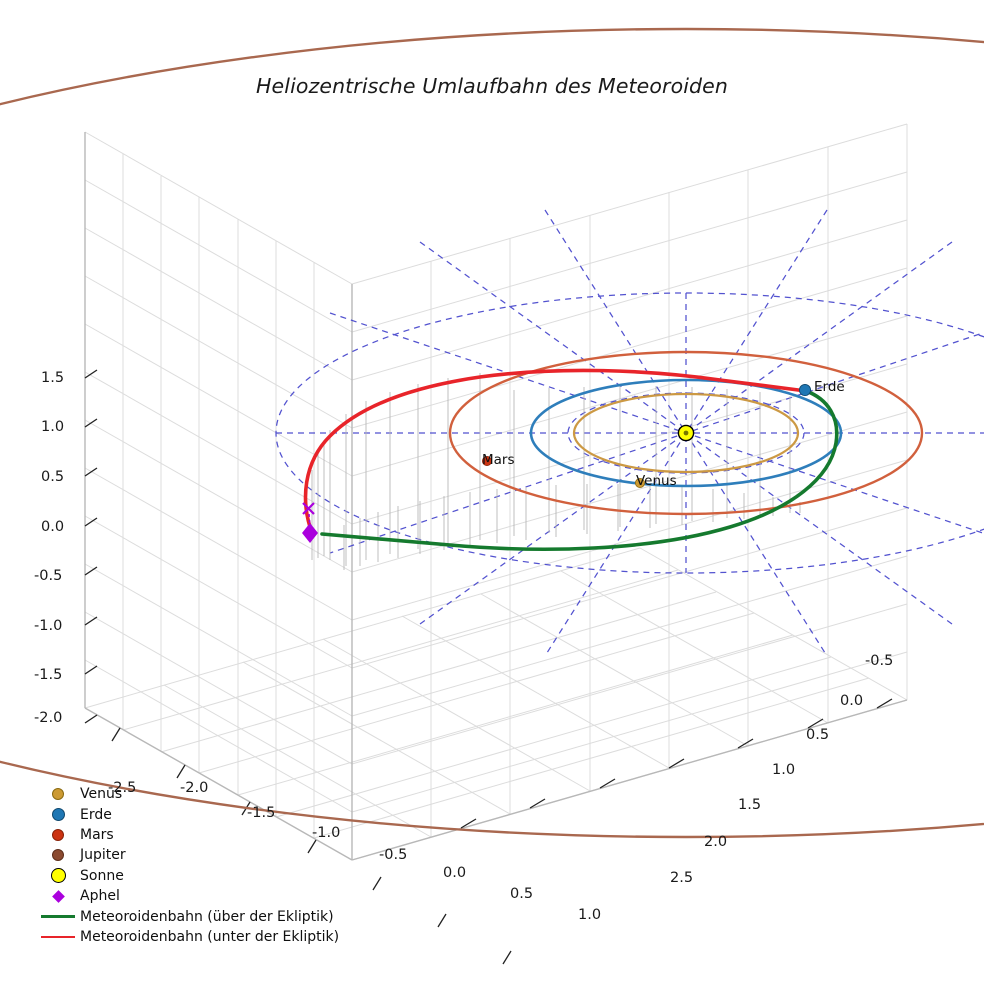 The image size is (984, 984). What do you see at coordinates (640, 482) in the screenshot?
I see `venus-marker` at bounding box center [640, 482].